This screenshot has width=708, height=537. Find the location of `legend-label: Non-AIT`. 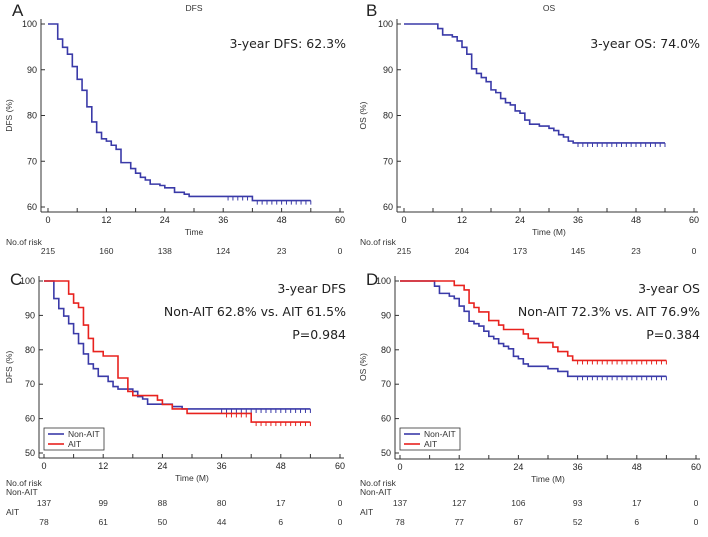

legend-label: Non-AIT is located at coordinates (84, 434).